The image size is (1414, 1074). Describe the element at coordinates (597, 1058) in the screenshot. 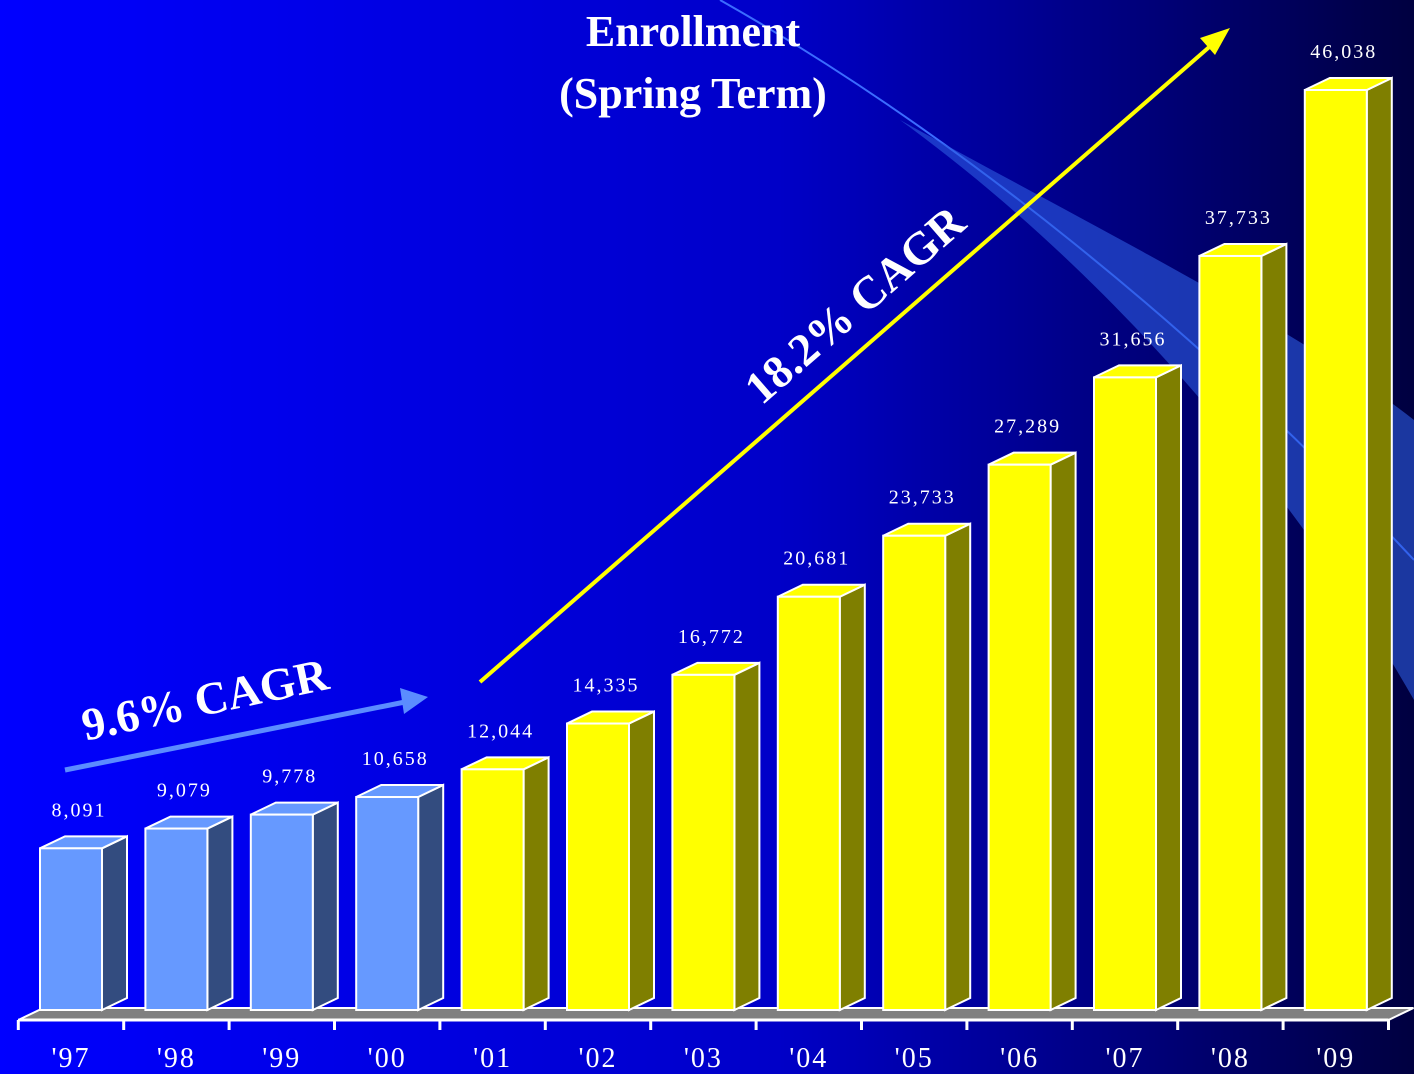

I see `x-tick-label: '02` at that location.